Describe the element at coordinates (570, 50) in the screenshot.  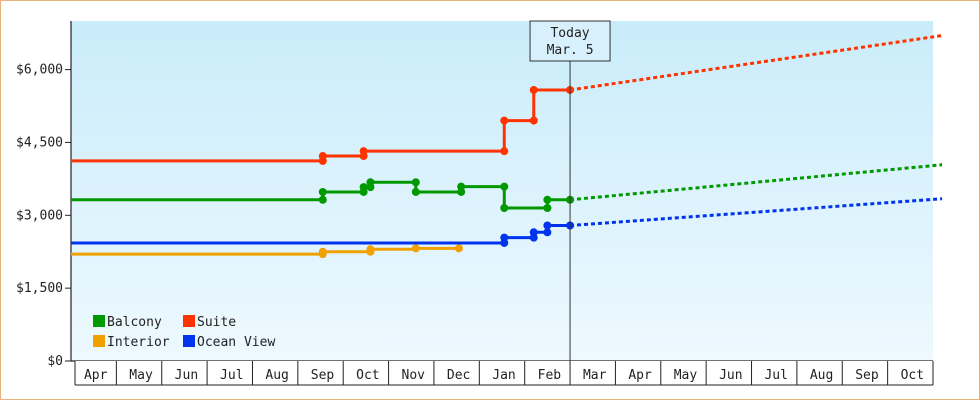
I see `today-date-label: Mar. 5` at that location.